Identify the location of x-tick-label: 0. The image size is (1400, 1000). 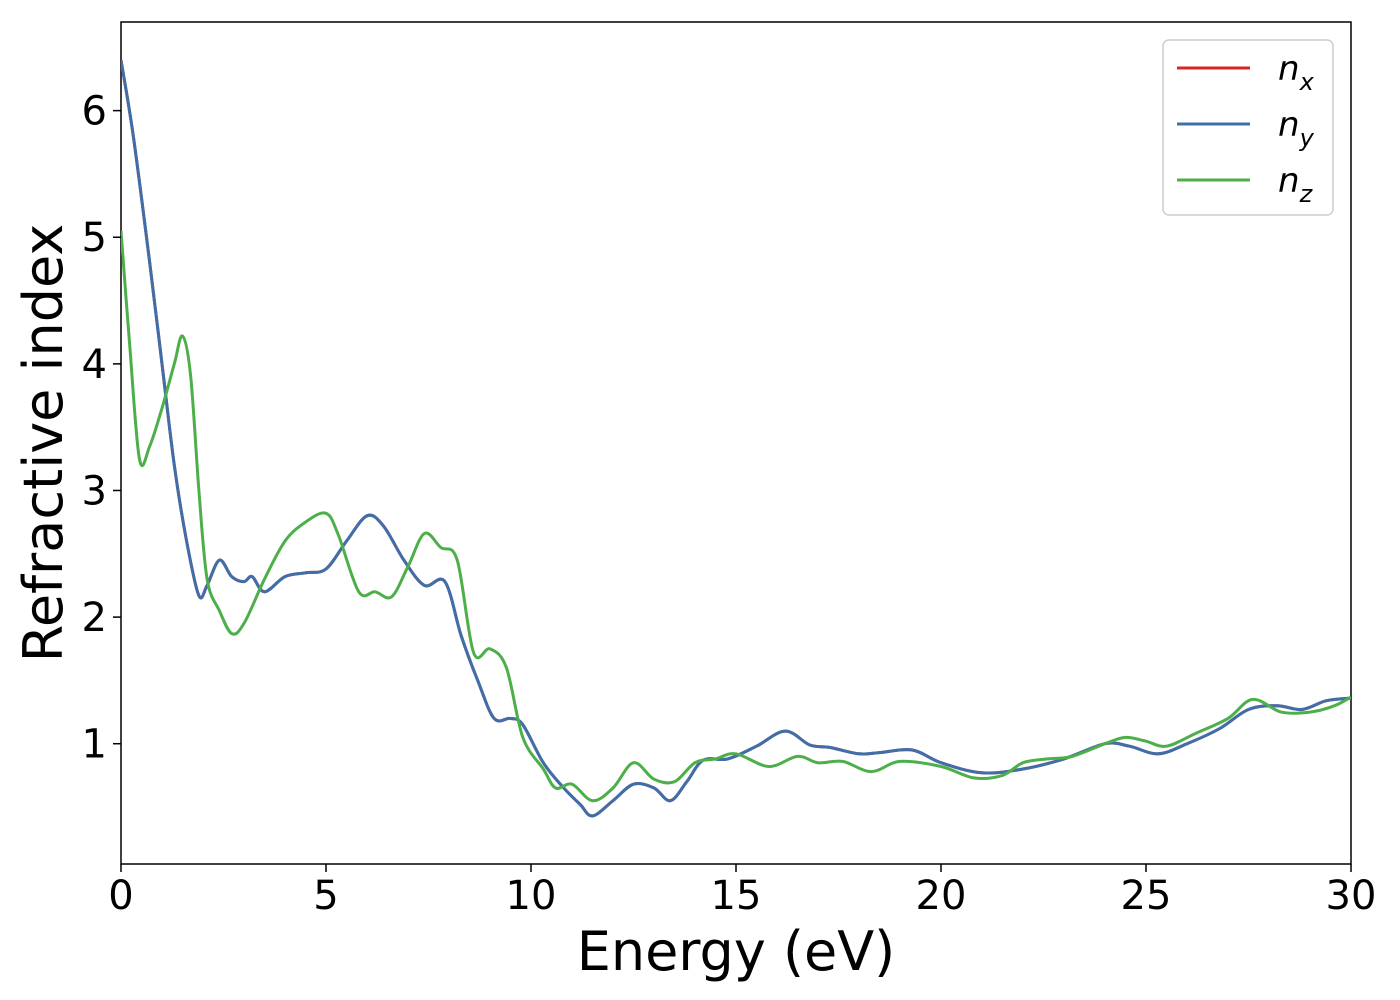
(120, 896).